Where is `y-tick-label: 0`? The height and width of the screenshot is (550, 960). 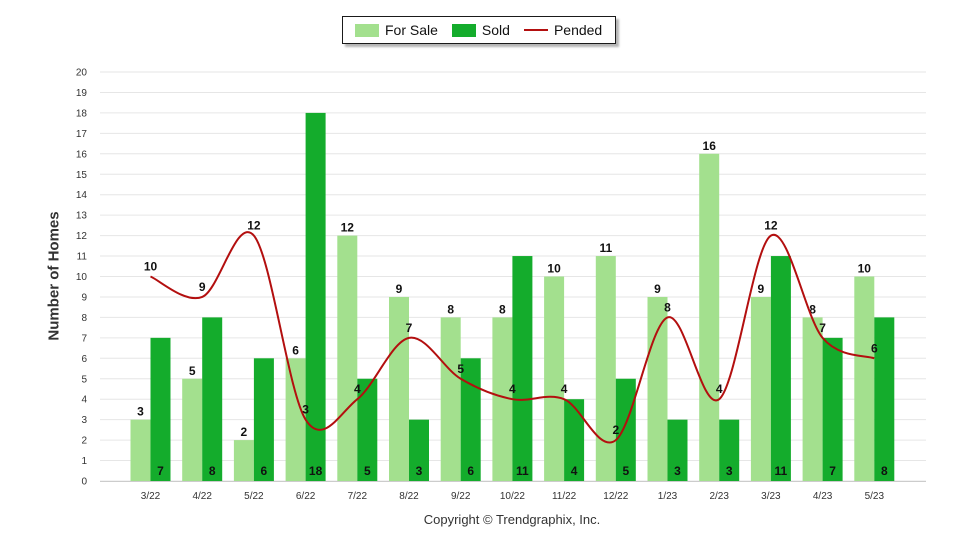
y-tick-label: 0 is located at coordinates (84, 482).